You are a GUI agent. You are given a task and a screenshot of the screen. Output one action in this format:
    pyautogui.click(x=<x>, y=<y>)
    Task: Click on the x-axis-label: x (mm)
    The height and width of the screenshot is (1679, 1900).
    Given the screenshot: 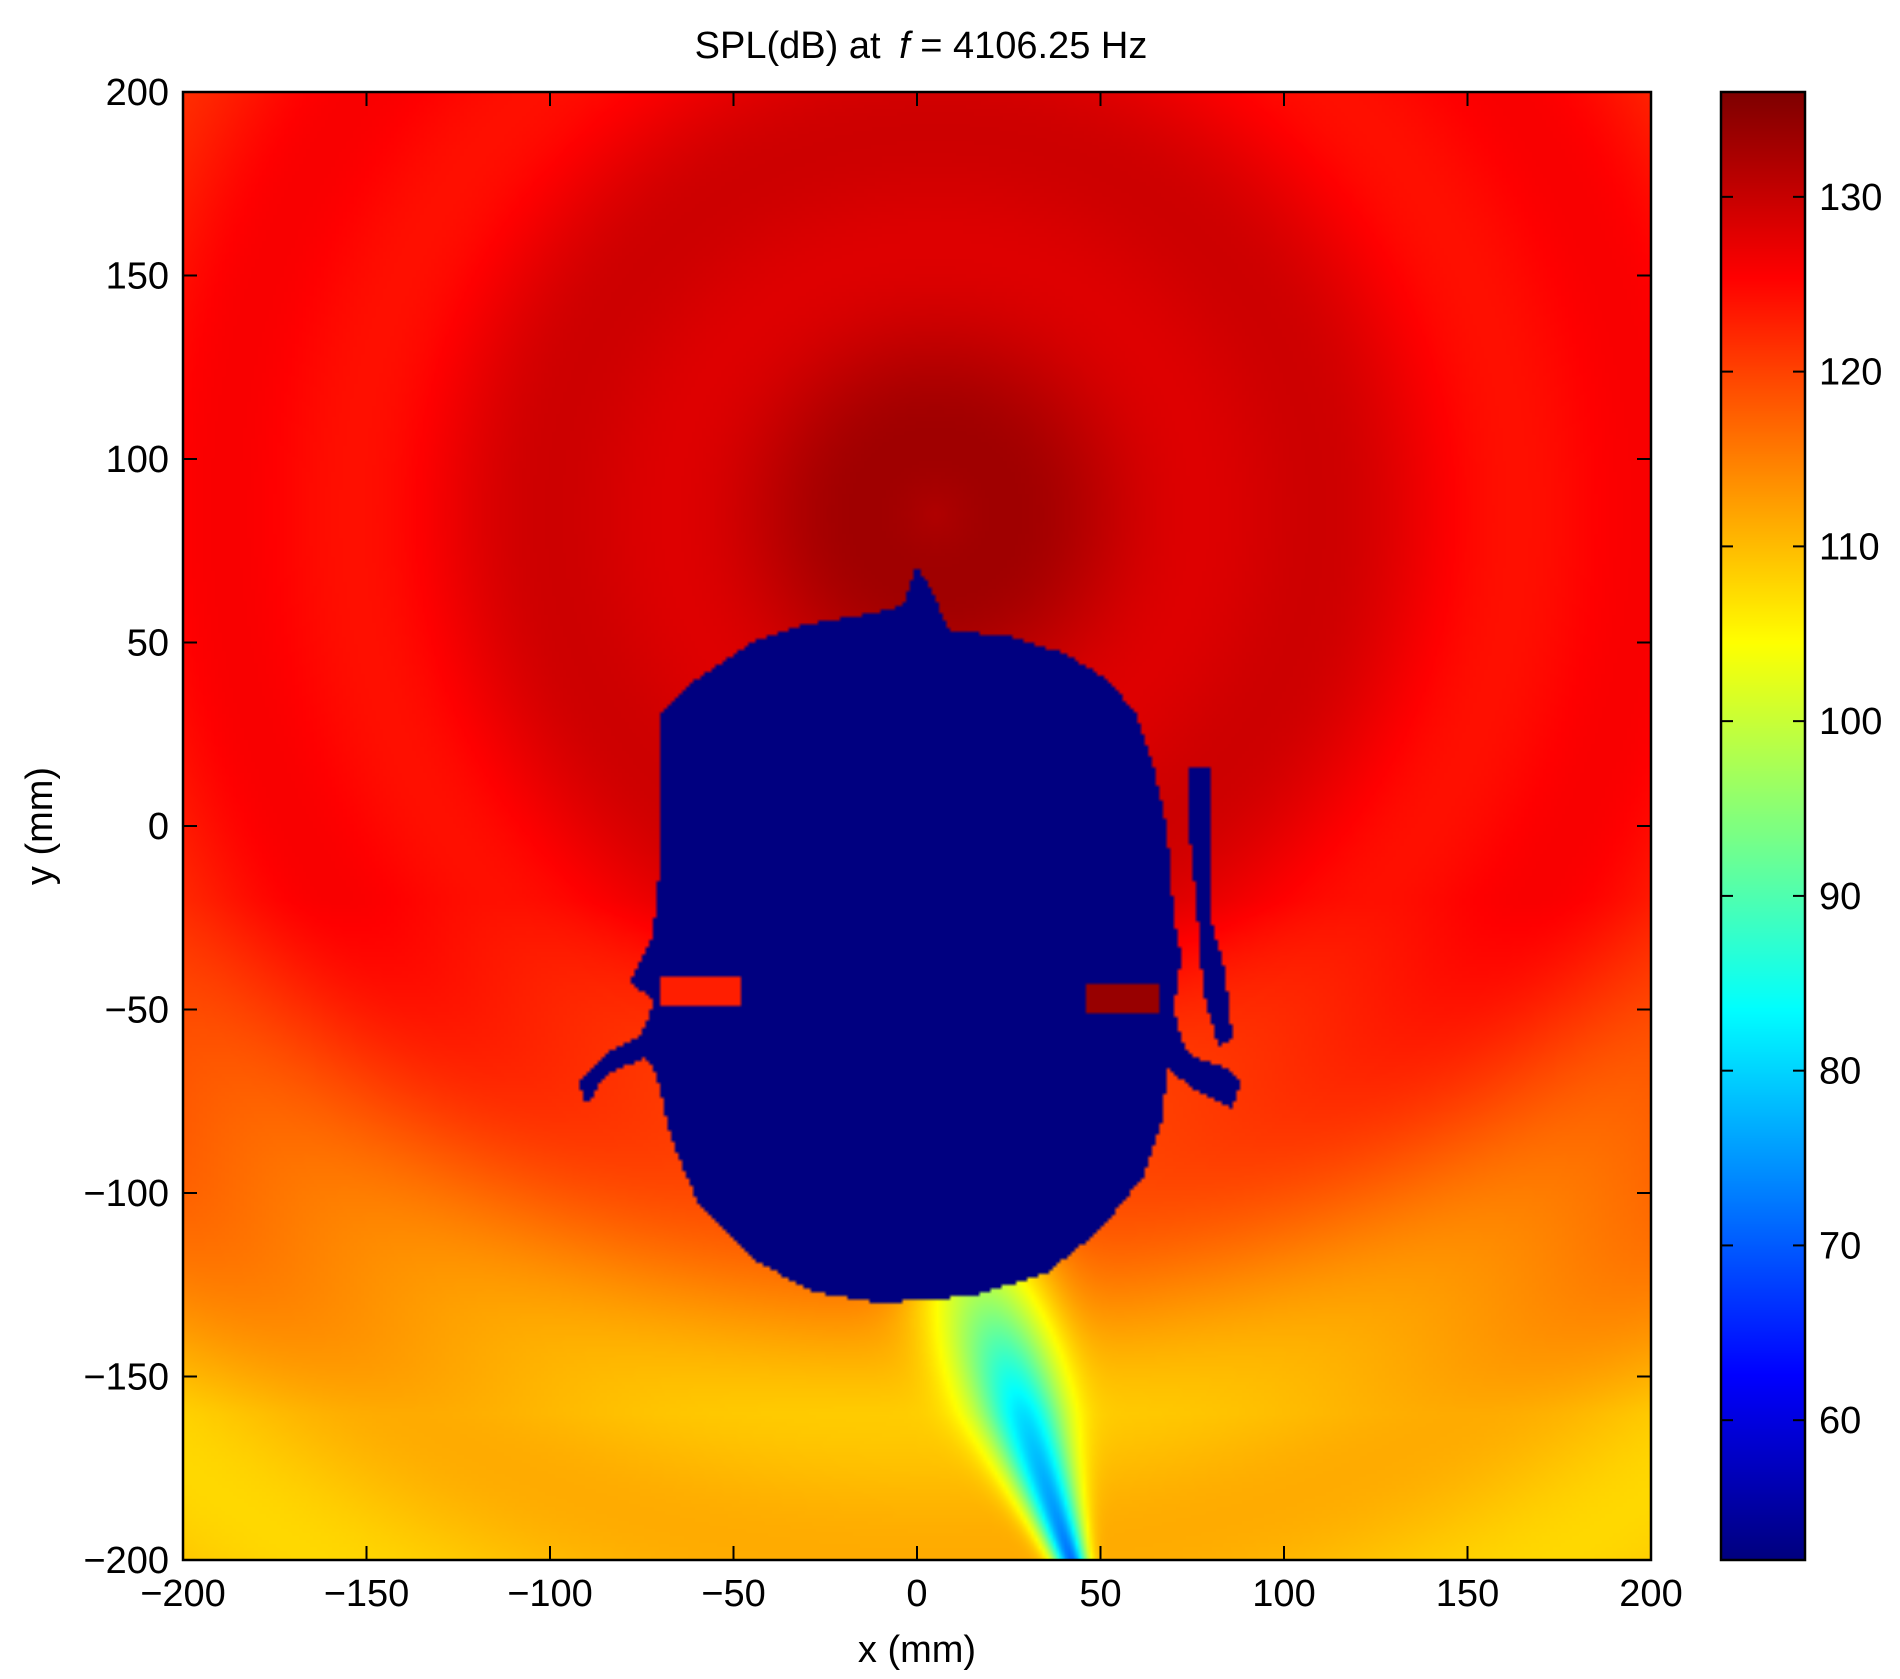 What is the action you would take?
    pyautogui.click(x=917, y=1650)
    